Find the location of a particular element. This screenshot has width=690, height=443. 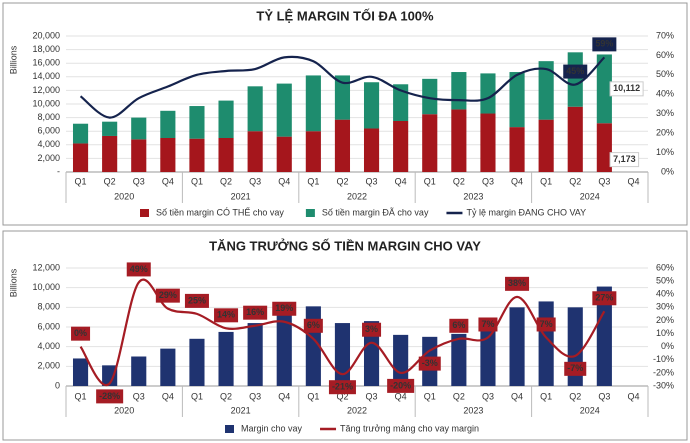

y-tick-label: 12,000 is located at coordinates (46, 90).